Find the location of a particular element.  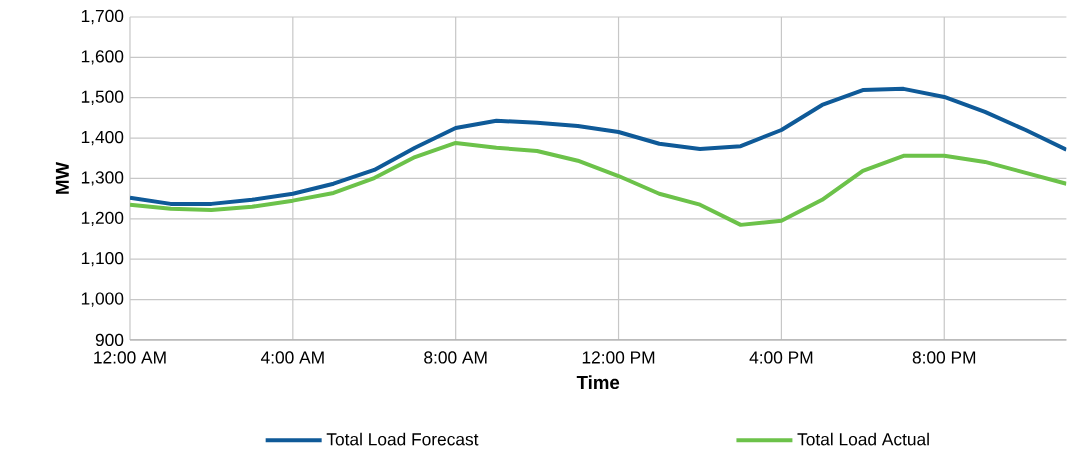

y-tick-label: 1,200 is located at coordinates (102, 219).